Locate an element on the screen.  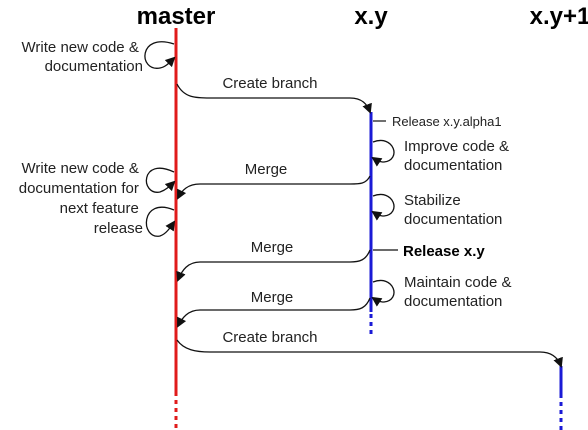
branch-note-maintain: Maintain code & documentation is located at coordinates (460, 292).